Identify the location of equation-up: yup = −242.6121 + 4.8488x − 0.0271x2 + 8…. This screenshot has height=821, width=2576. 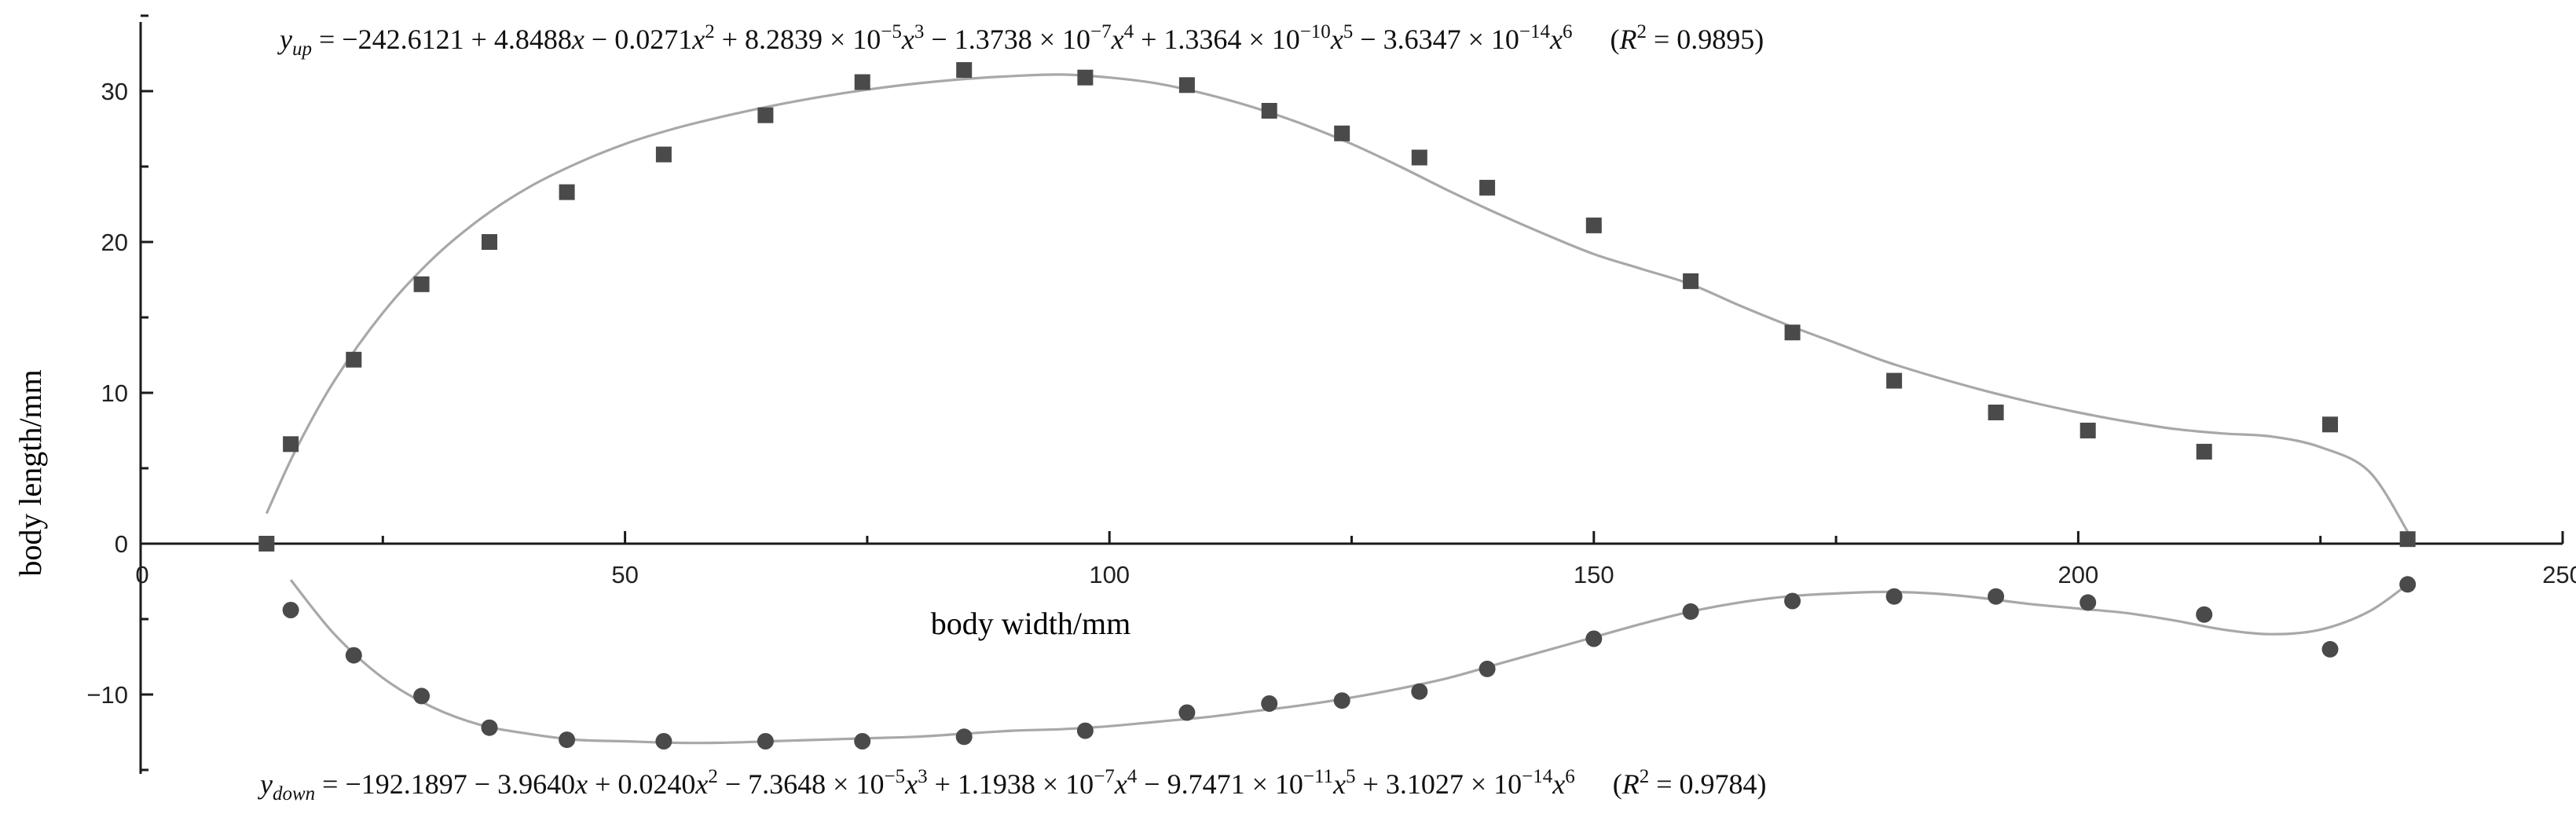
(1020, 40).